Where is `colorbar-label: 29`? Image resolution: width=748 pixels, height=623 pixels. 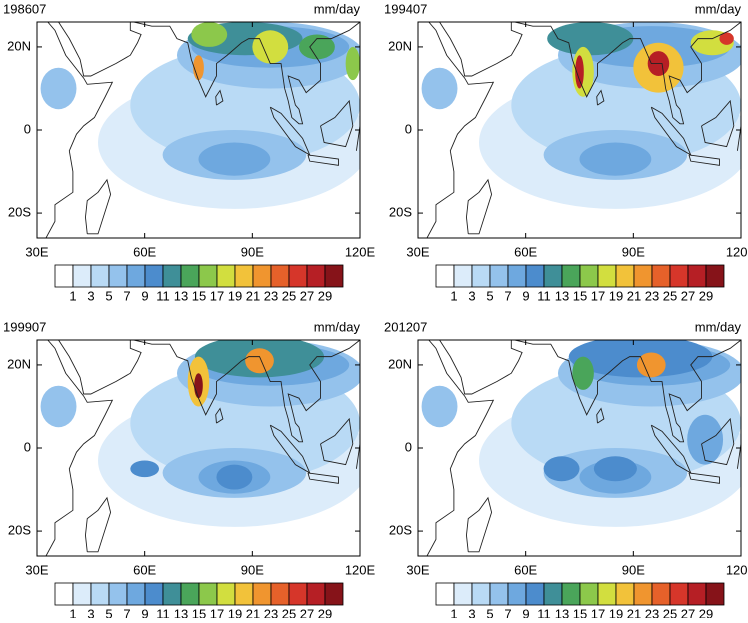 colorbar-label: 29 is located at coordinates (325, 612).